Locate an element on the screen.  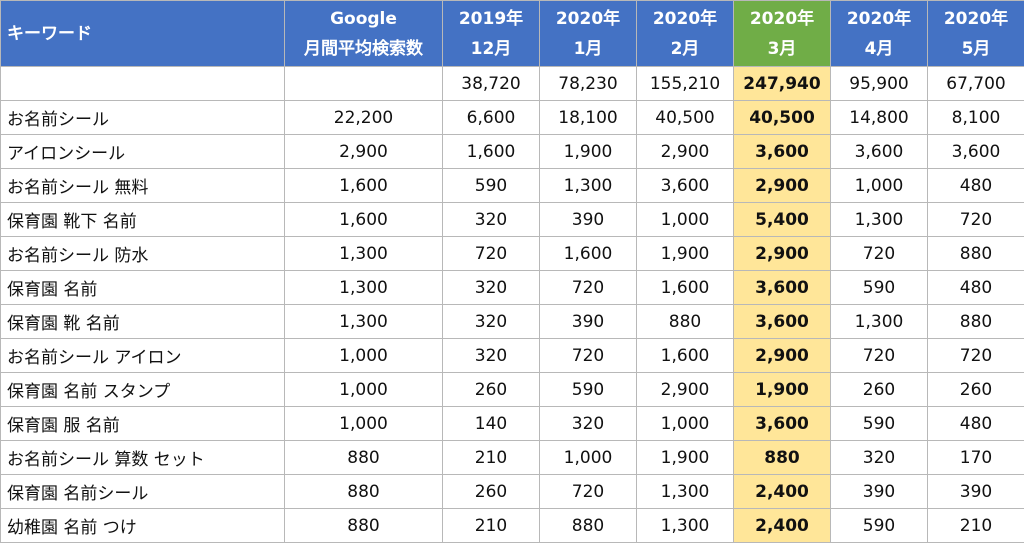
month-value-cell: 67,700 is located at coordinates (975, 83).